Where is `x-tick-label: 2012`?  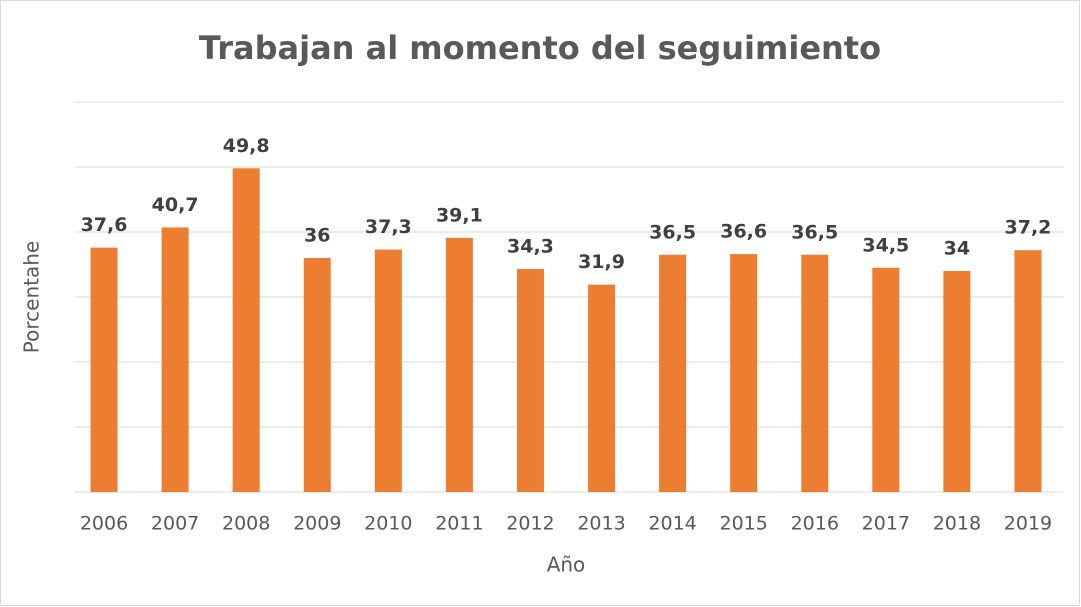 x-tick-label: 2012 is located at coordinates (530, 524).